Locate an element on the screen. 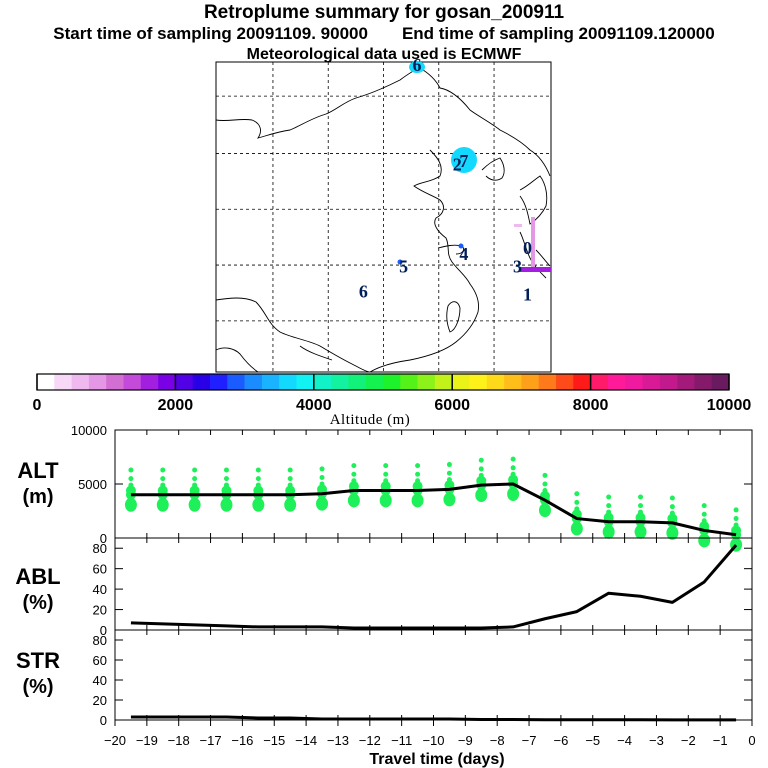  y-tick-label: 10000 is located at coordinates (89, 430).